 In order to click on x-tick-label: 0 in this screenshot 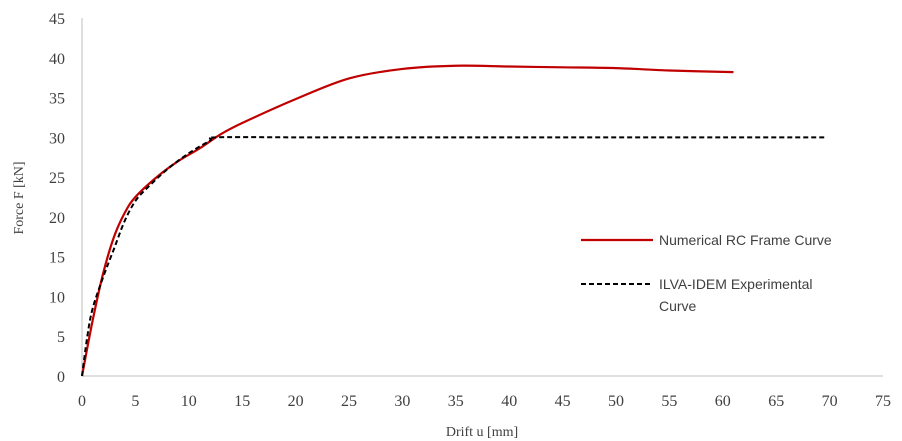, I will do `click(82, 401)`.